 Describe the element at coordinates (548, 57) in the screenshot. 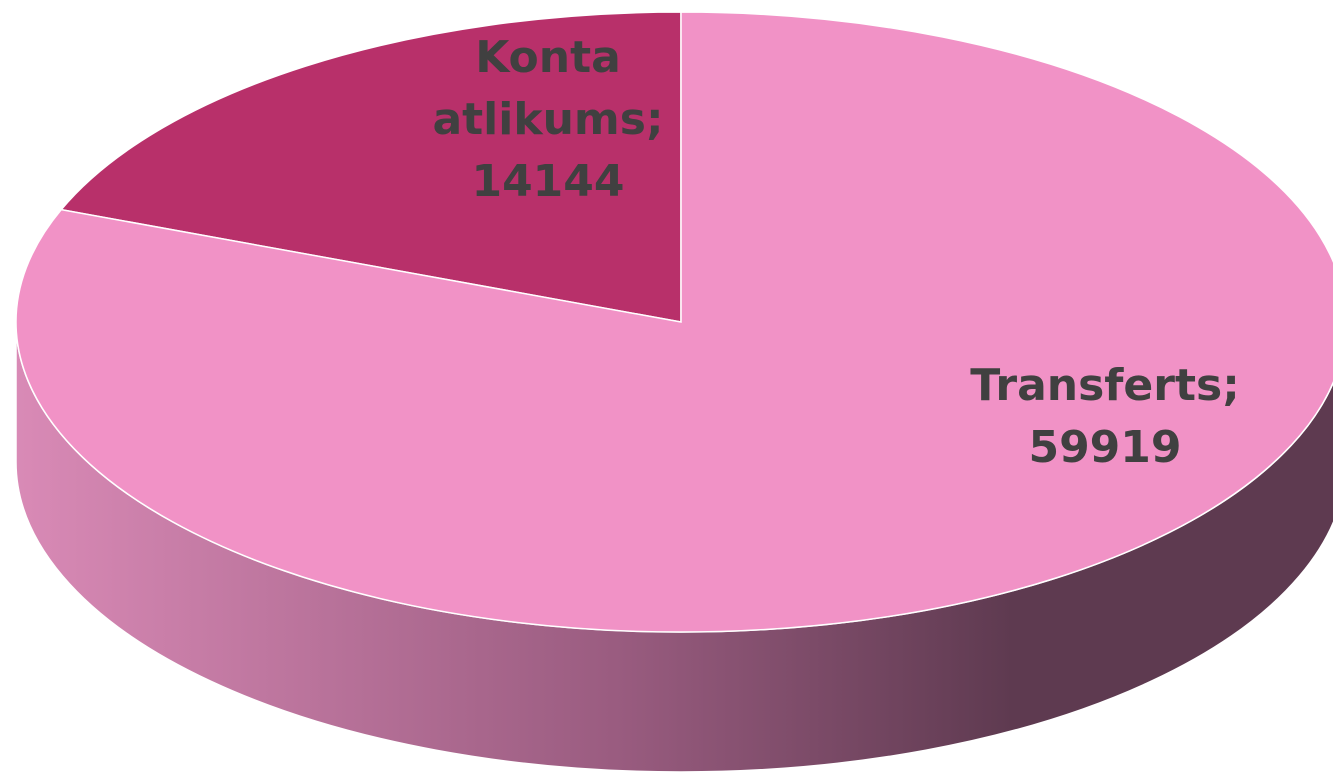

I see `data-label-line: Konta` at that location.